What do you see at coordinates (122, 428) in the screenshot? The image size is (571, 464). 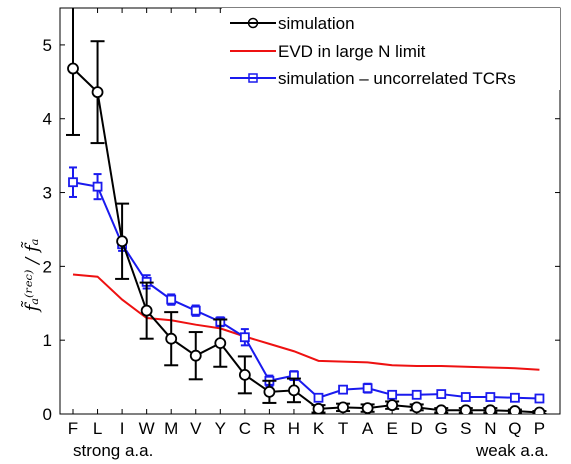 I see `x-tick-label: I` at bounding box center [122, 428].